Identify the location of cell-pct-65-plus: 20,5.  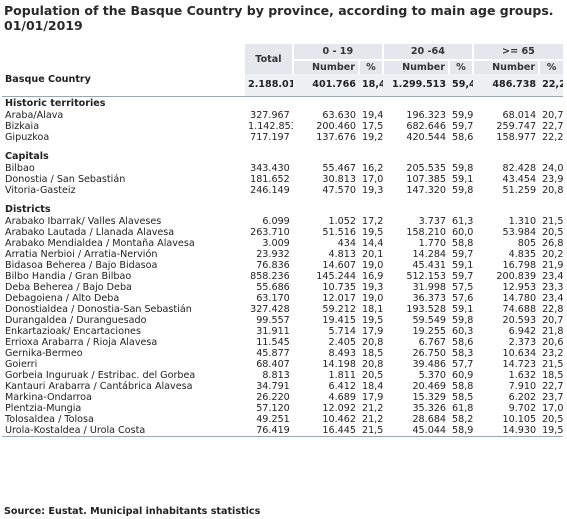
(552, 419).